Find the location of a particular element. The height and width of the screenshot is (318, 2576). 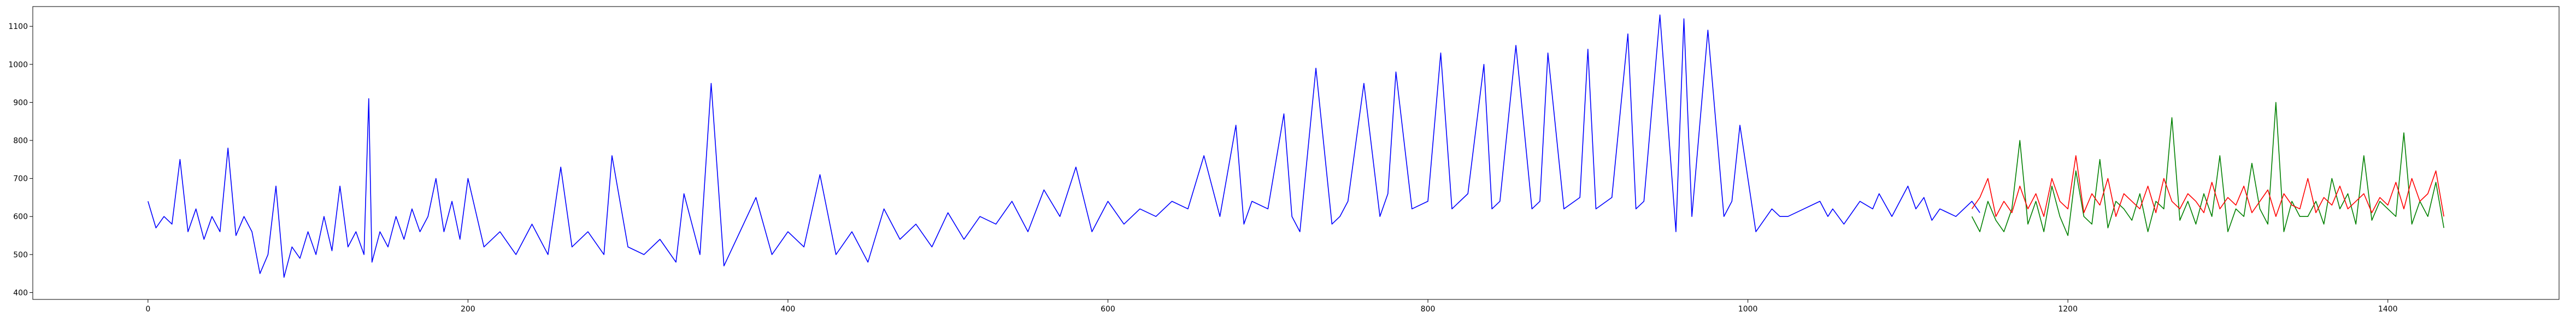

x-tick-label: 1400 is located at coordinates (2388, 309).